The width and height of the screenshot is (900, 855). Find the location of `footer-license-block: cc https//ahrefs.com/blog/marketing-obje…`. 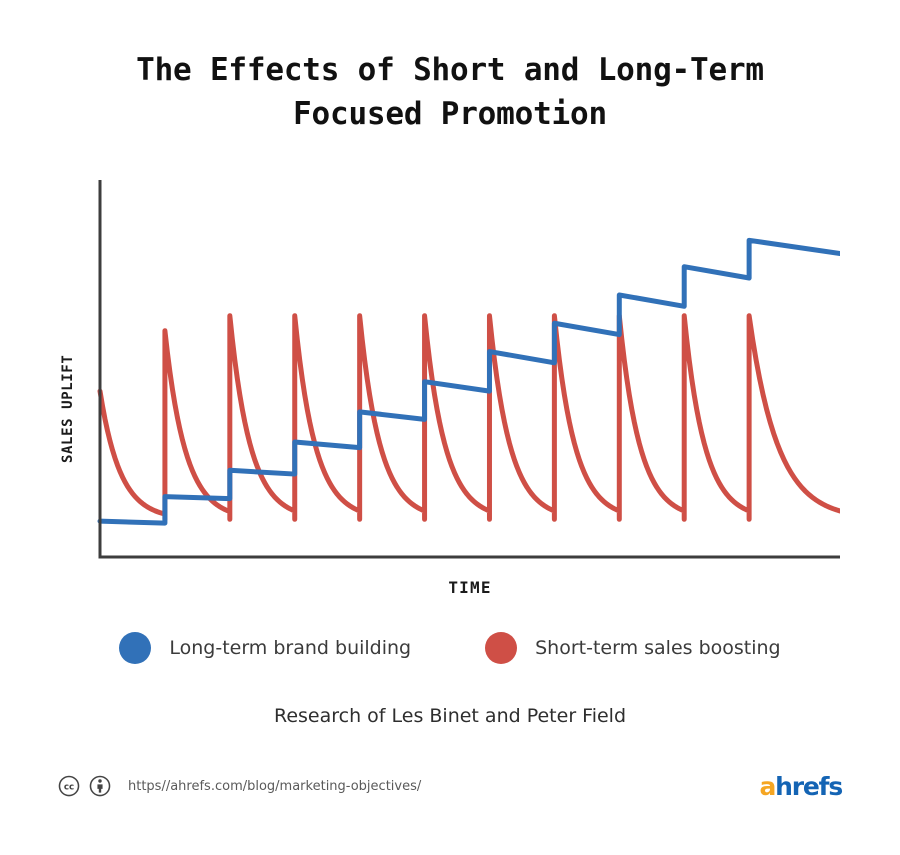

footer-license-block: cc https//ahrefs.com/blog/marketing-obje… is located at coordinates (239, 786).